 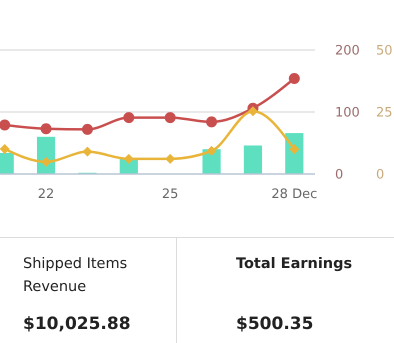 I want to click on y2-tick-label: 0, so click(x=380, y=175).